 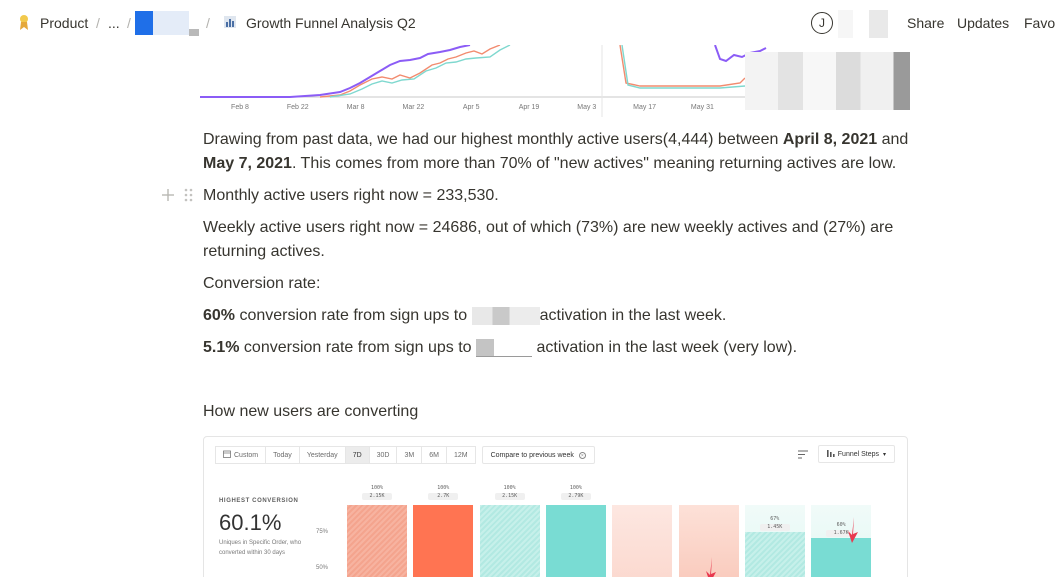 I want to click on series-line-orange, so click(x=410, y=71).